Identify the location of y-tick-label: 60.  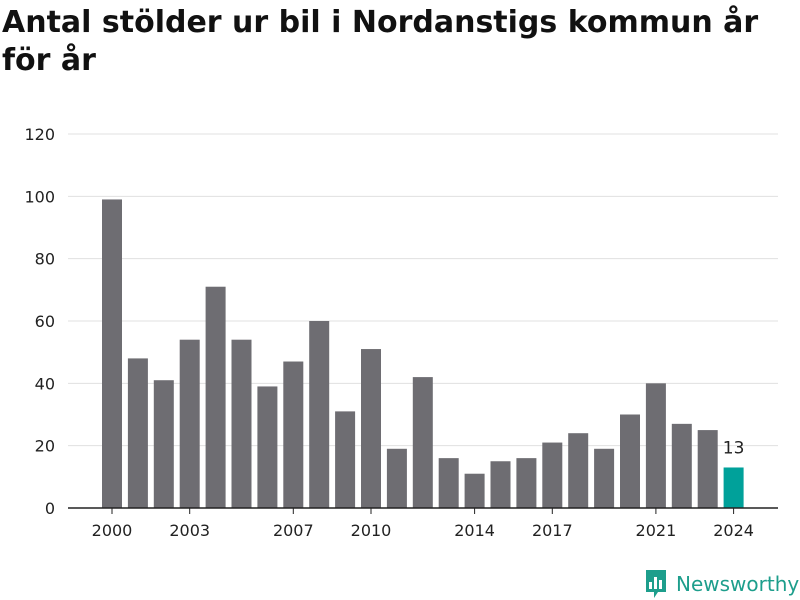
(45, 321).